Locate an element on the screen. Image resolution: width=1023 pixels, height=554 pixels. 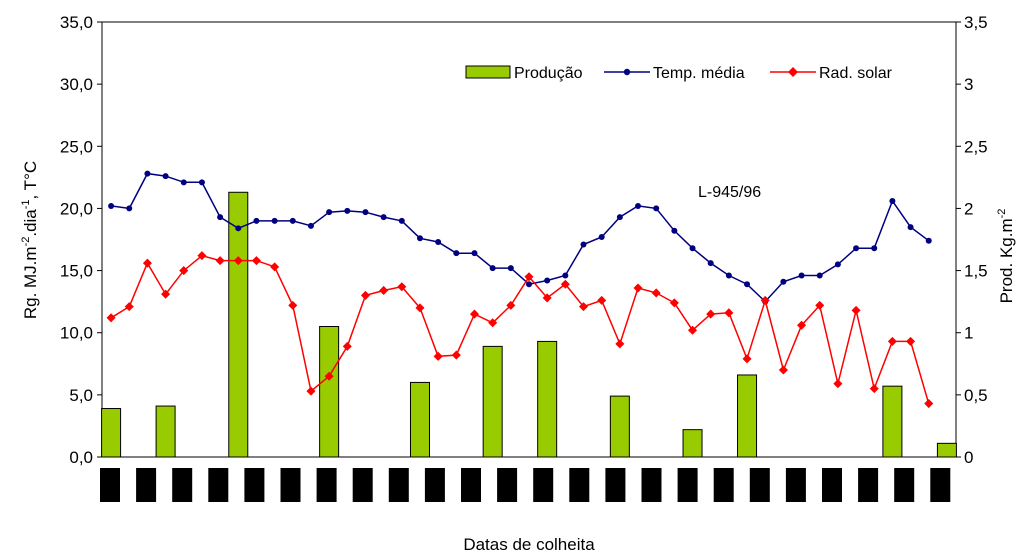
y-axis-right-title-part1: Prod. Kg.m is located at coordinates (1006, 260).